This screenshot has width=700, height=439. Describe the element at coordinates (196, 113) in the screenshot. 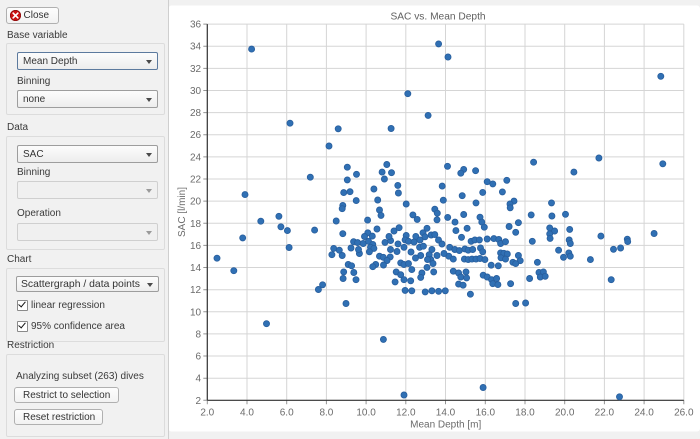

I see `svg-text: 28` at that location.